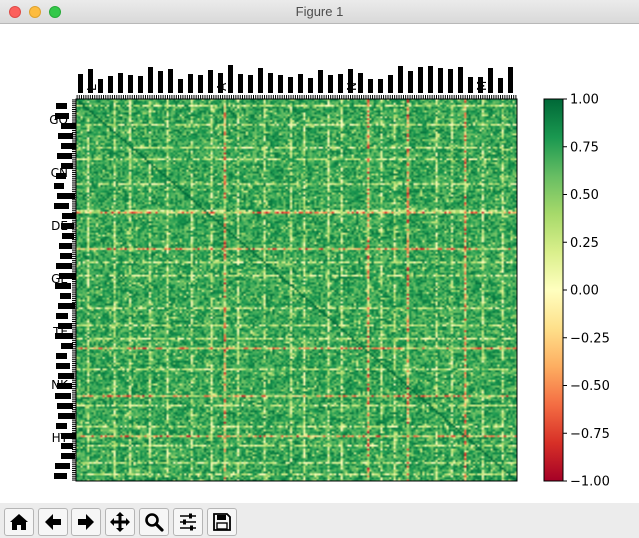  I want to click on arrow-left-icon, so click(53, 522).